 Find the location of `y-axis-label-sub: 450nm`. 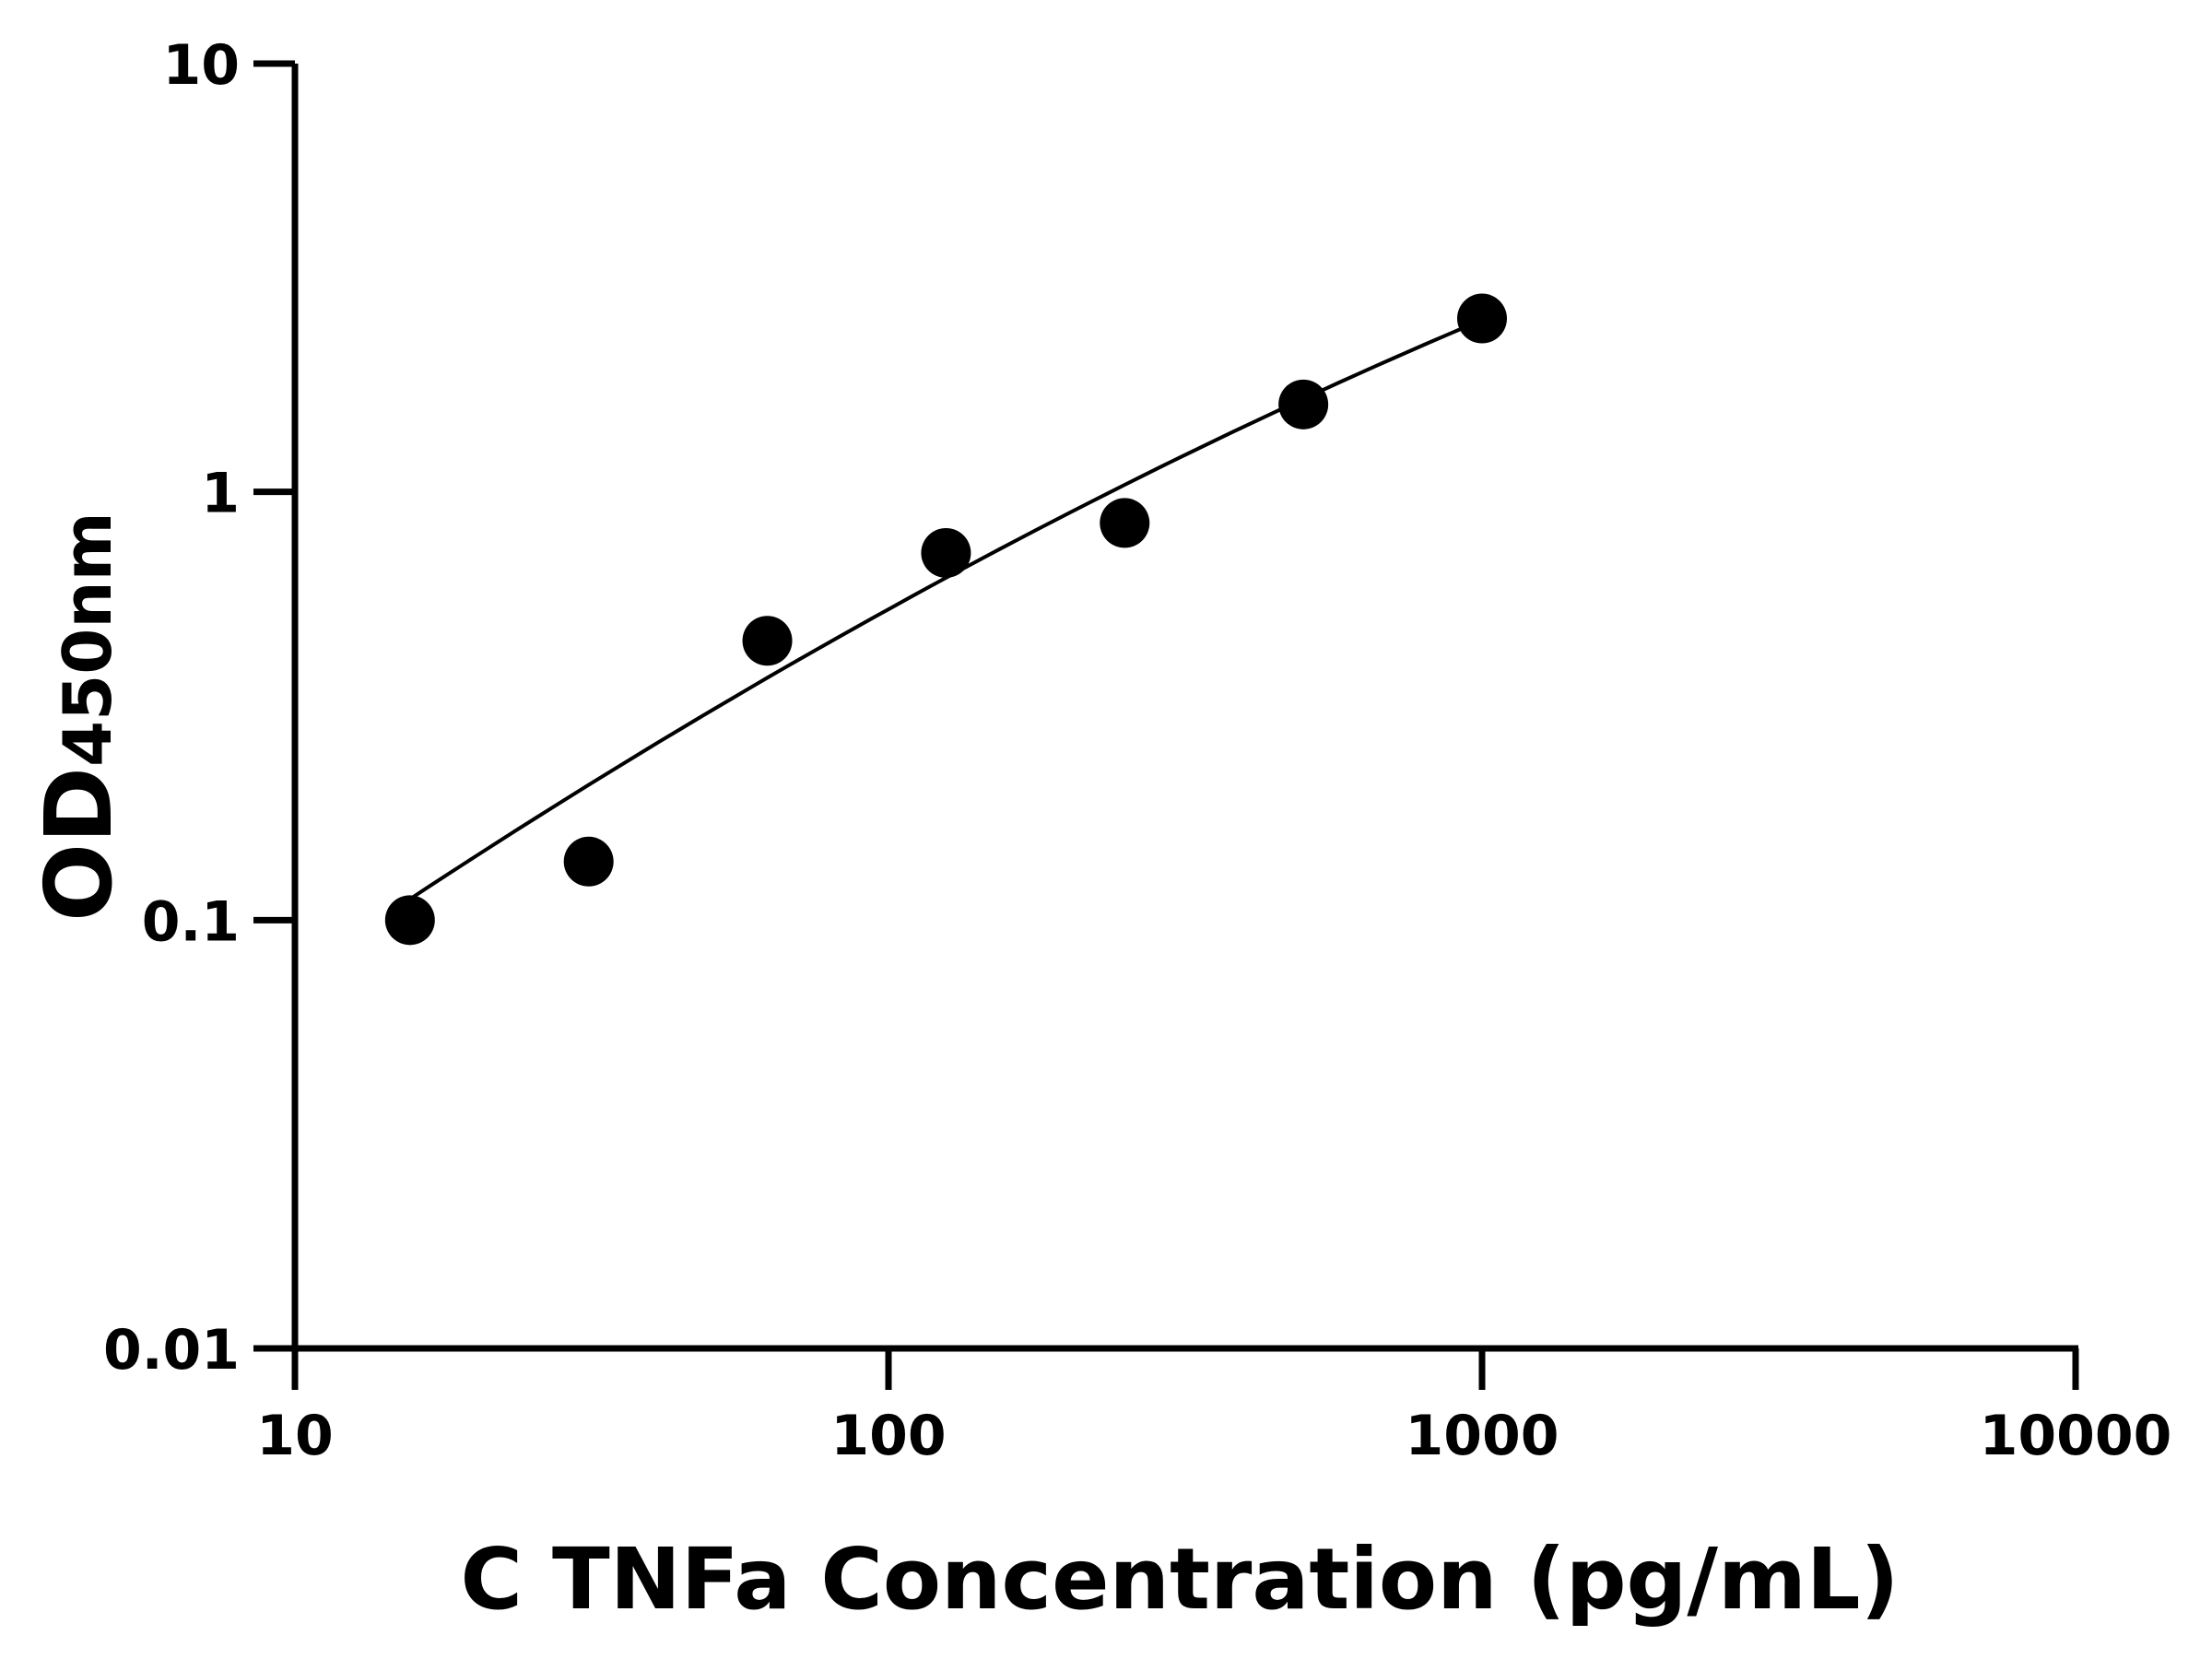

y-axis-label-sub: 450nm is located at coordinates (87, 639).